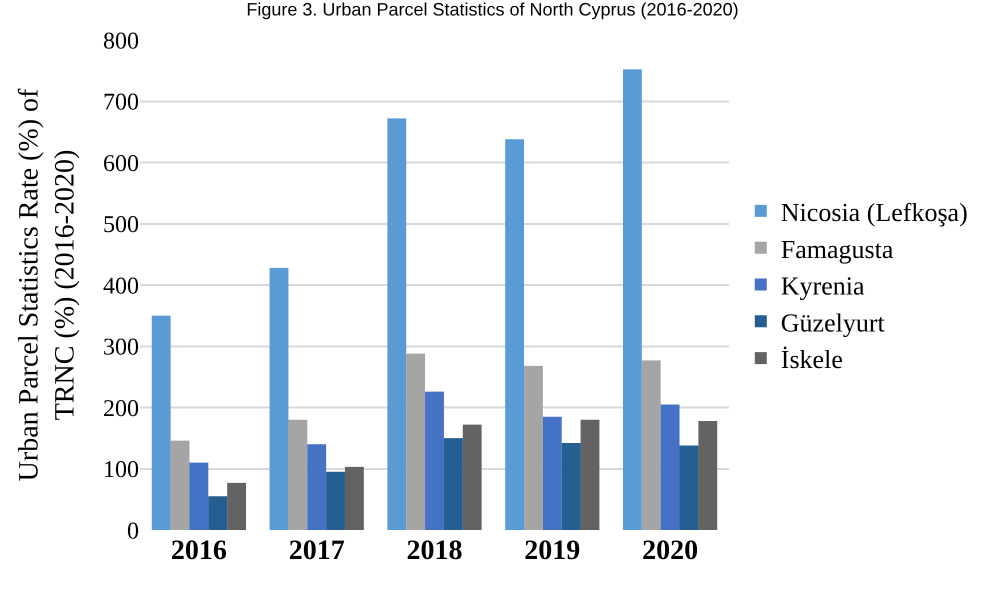 The image size is (985, 600). I want to click on x-tick-label: 2017, so click(316, 550).